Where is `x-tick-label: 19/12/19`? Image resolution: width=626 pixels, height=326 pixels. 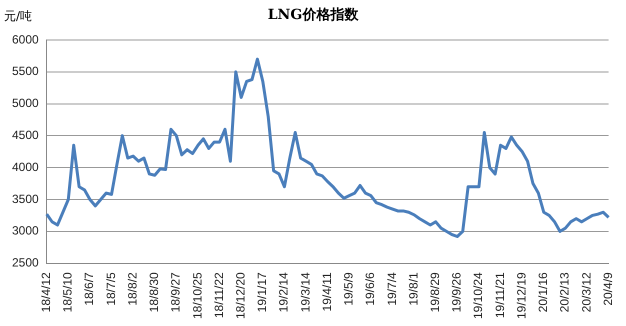
x-tick-label: 19/12/19 is located at coordinates (521, 296).